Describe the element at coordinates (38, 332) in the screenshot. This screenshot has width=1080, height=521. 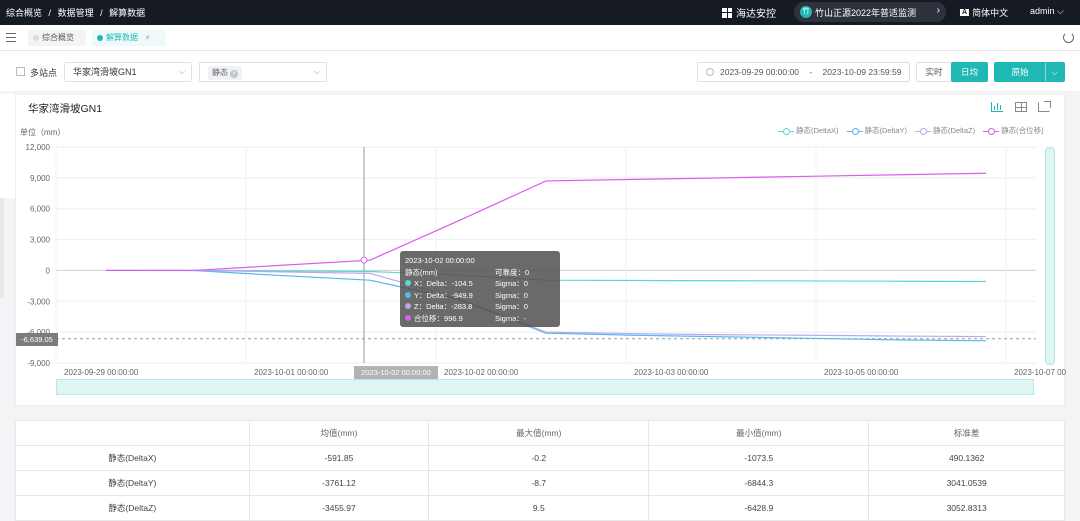
I see `y-tick-label: -6,000` at that location.